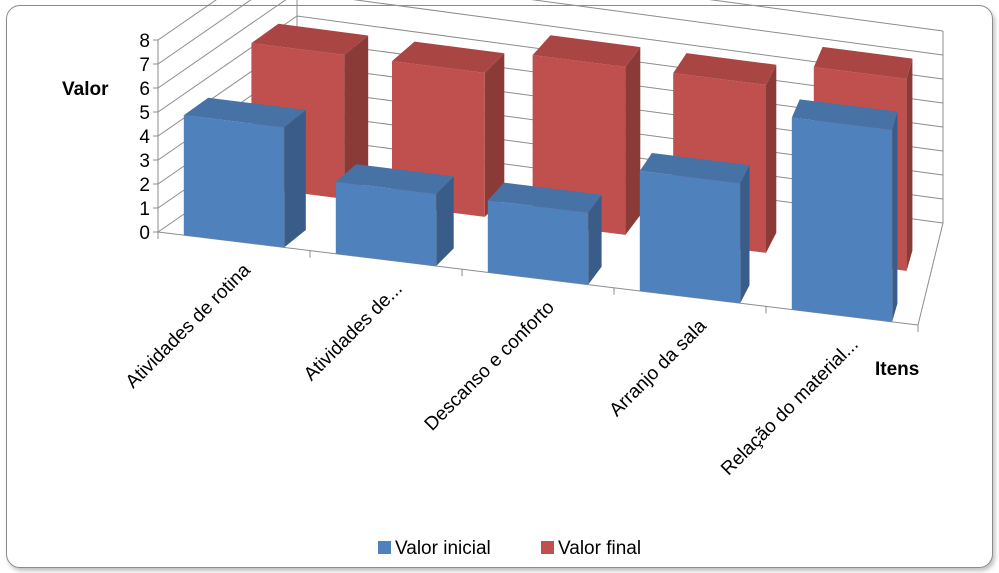 Image resolution: width=999 pixels, height=573 pixels. I want to click on floor-right-edge, so click(930, 274).